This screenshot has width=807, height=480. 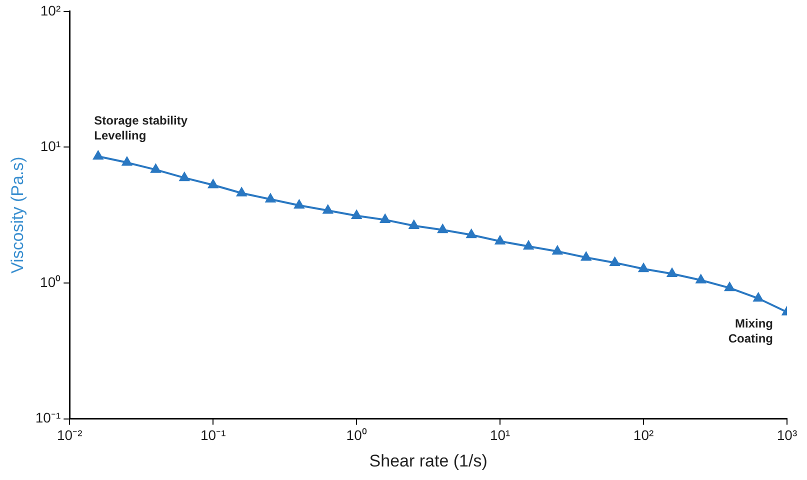 What do you see at coordinates (70, 435) in the screenshot?
I see `x-tick-label: 10⁻²` at bounding box center [70, 435].